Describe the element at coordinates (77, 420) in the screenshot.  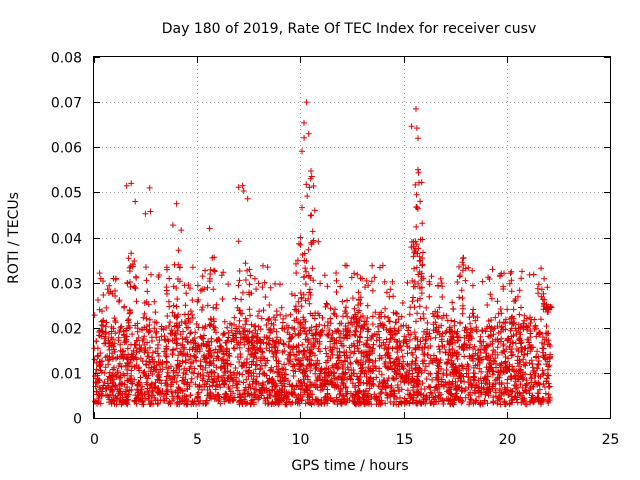
I see `y-tick-label: 0` at that location.